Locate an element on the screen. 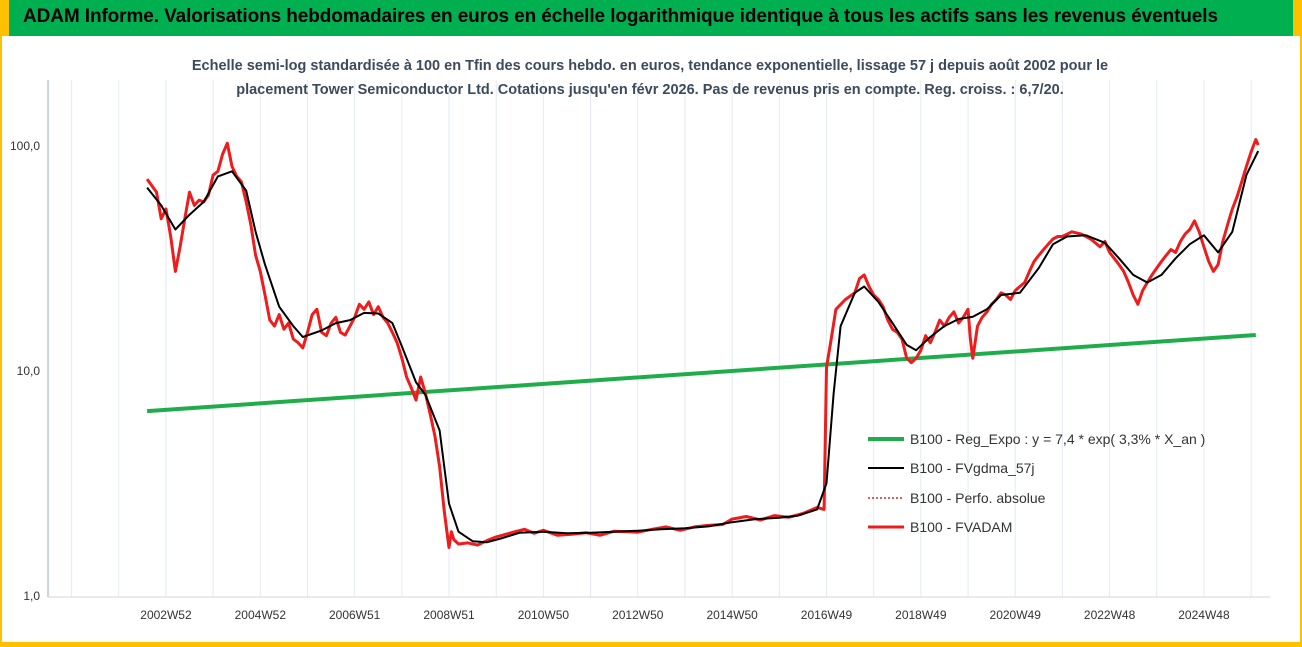 Image resolution: width=1302 pixels, height=647 pixels. y-tick-label: 100,0 is located at coordinates (25, 146).